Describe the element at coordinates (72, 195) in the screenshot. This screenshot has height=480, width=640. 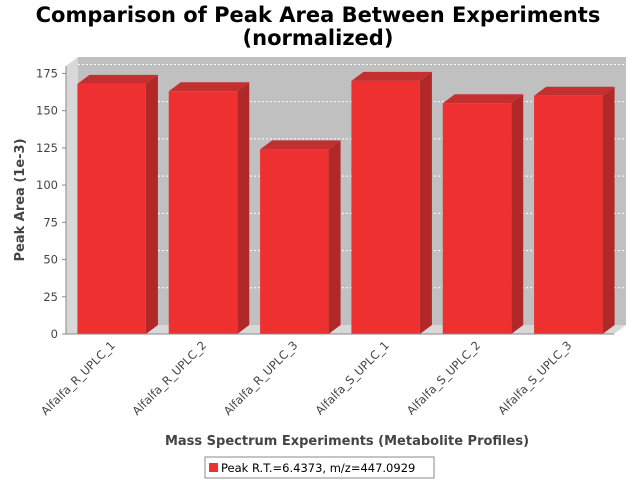
I see `side-wall` at that location.